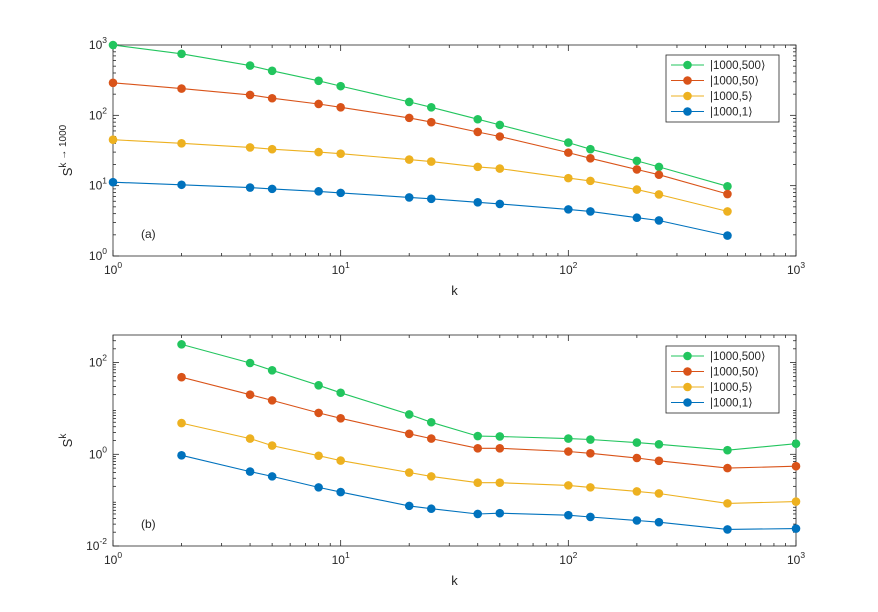 Image resolution: width=878 pixels, height=612 pixels. What do you see at coordinates (113, 268) in the screenshot?
I see `x-tick-label: 10⁰` at bounding box center [113, 268].